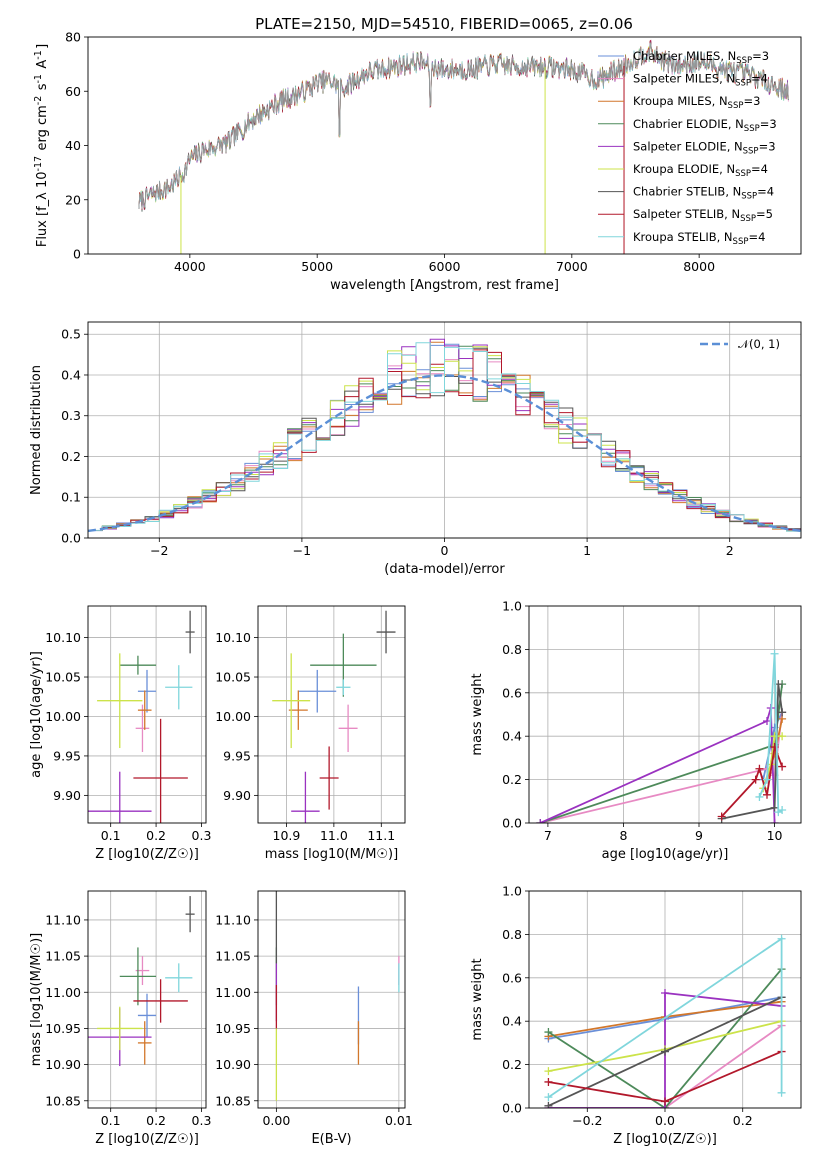 The image size is (819, 1170). Describe the element at coordinates (237, 795) in the screenshot. I see `y-tick-label: 9.90` at that location.